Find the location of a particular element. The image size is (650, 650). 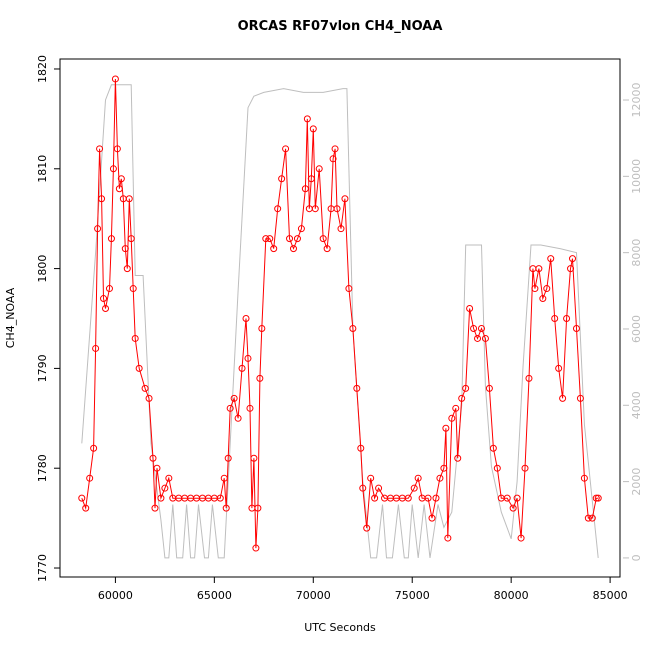

y2-tick-label: 4000 is located at coordinates (636, 405).